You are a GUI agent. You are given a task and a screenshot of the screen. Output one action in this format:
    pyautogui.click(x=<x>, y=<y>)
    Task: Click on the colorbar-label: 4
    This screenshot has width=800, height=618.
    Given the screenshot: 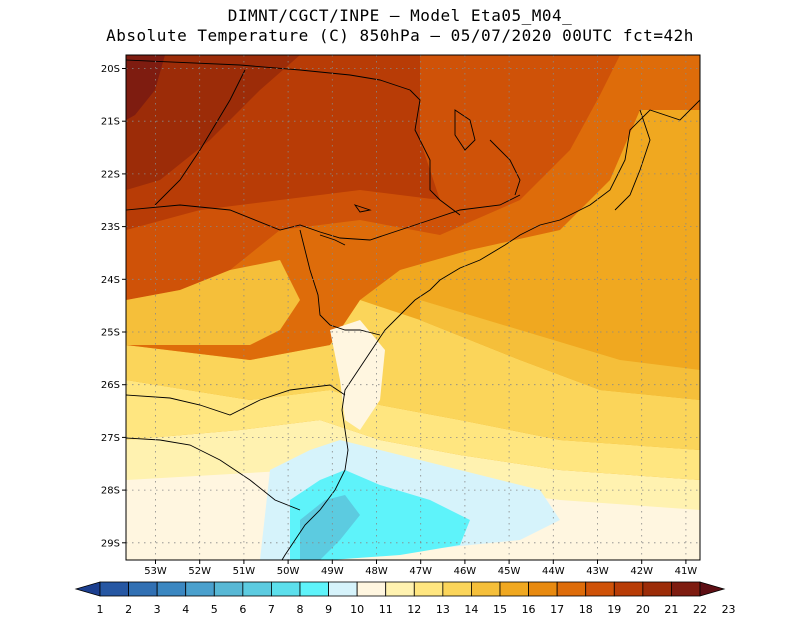 What is the action you would take?
    pyautogui.click(x=185, y=609)
    